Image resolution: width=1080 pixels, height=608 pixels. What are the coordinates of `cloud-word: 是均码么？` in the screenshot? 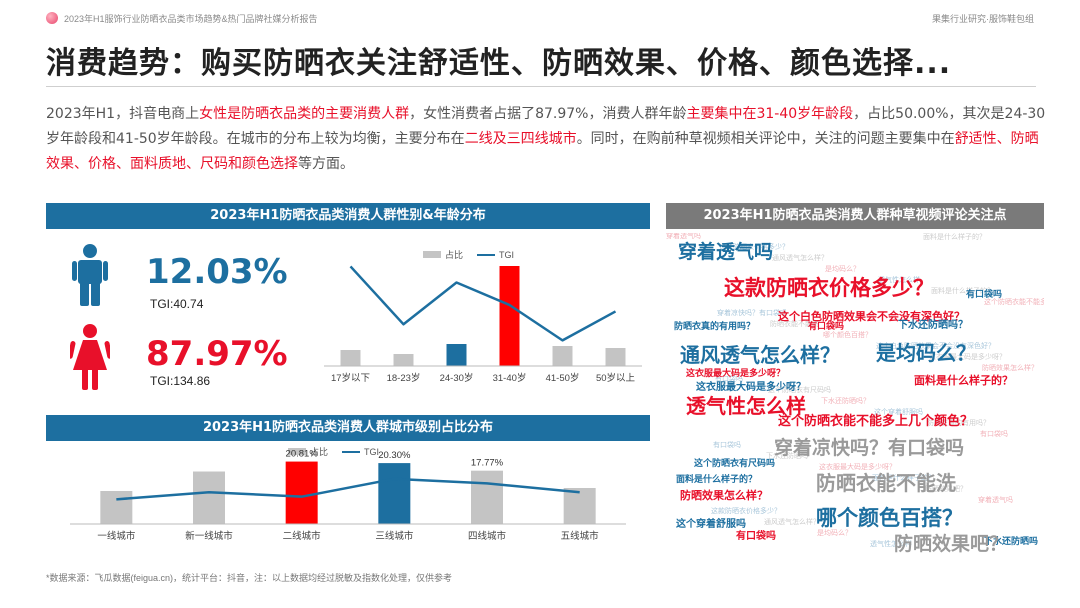 It's located at (926, 353).